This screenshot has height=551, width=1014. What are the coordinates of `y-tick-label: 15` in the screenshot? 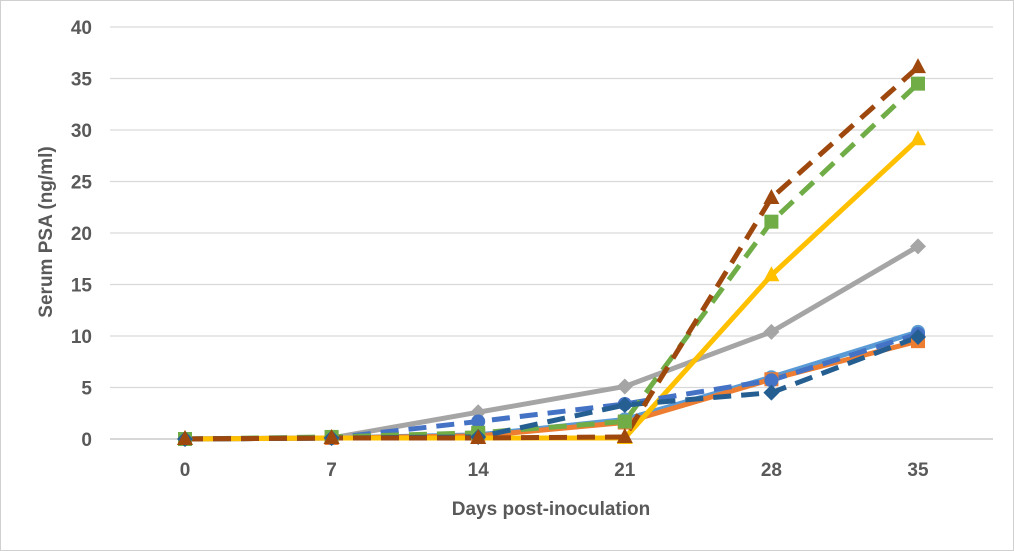 It's located at (82, 286).